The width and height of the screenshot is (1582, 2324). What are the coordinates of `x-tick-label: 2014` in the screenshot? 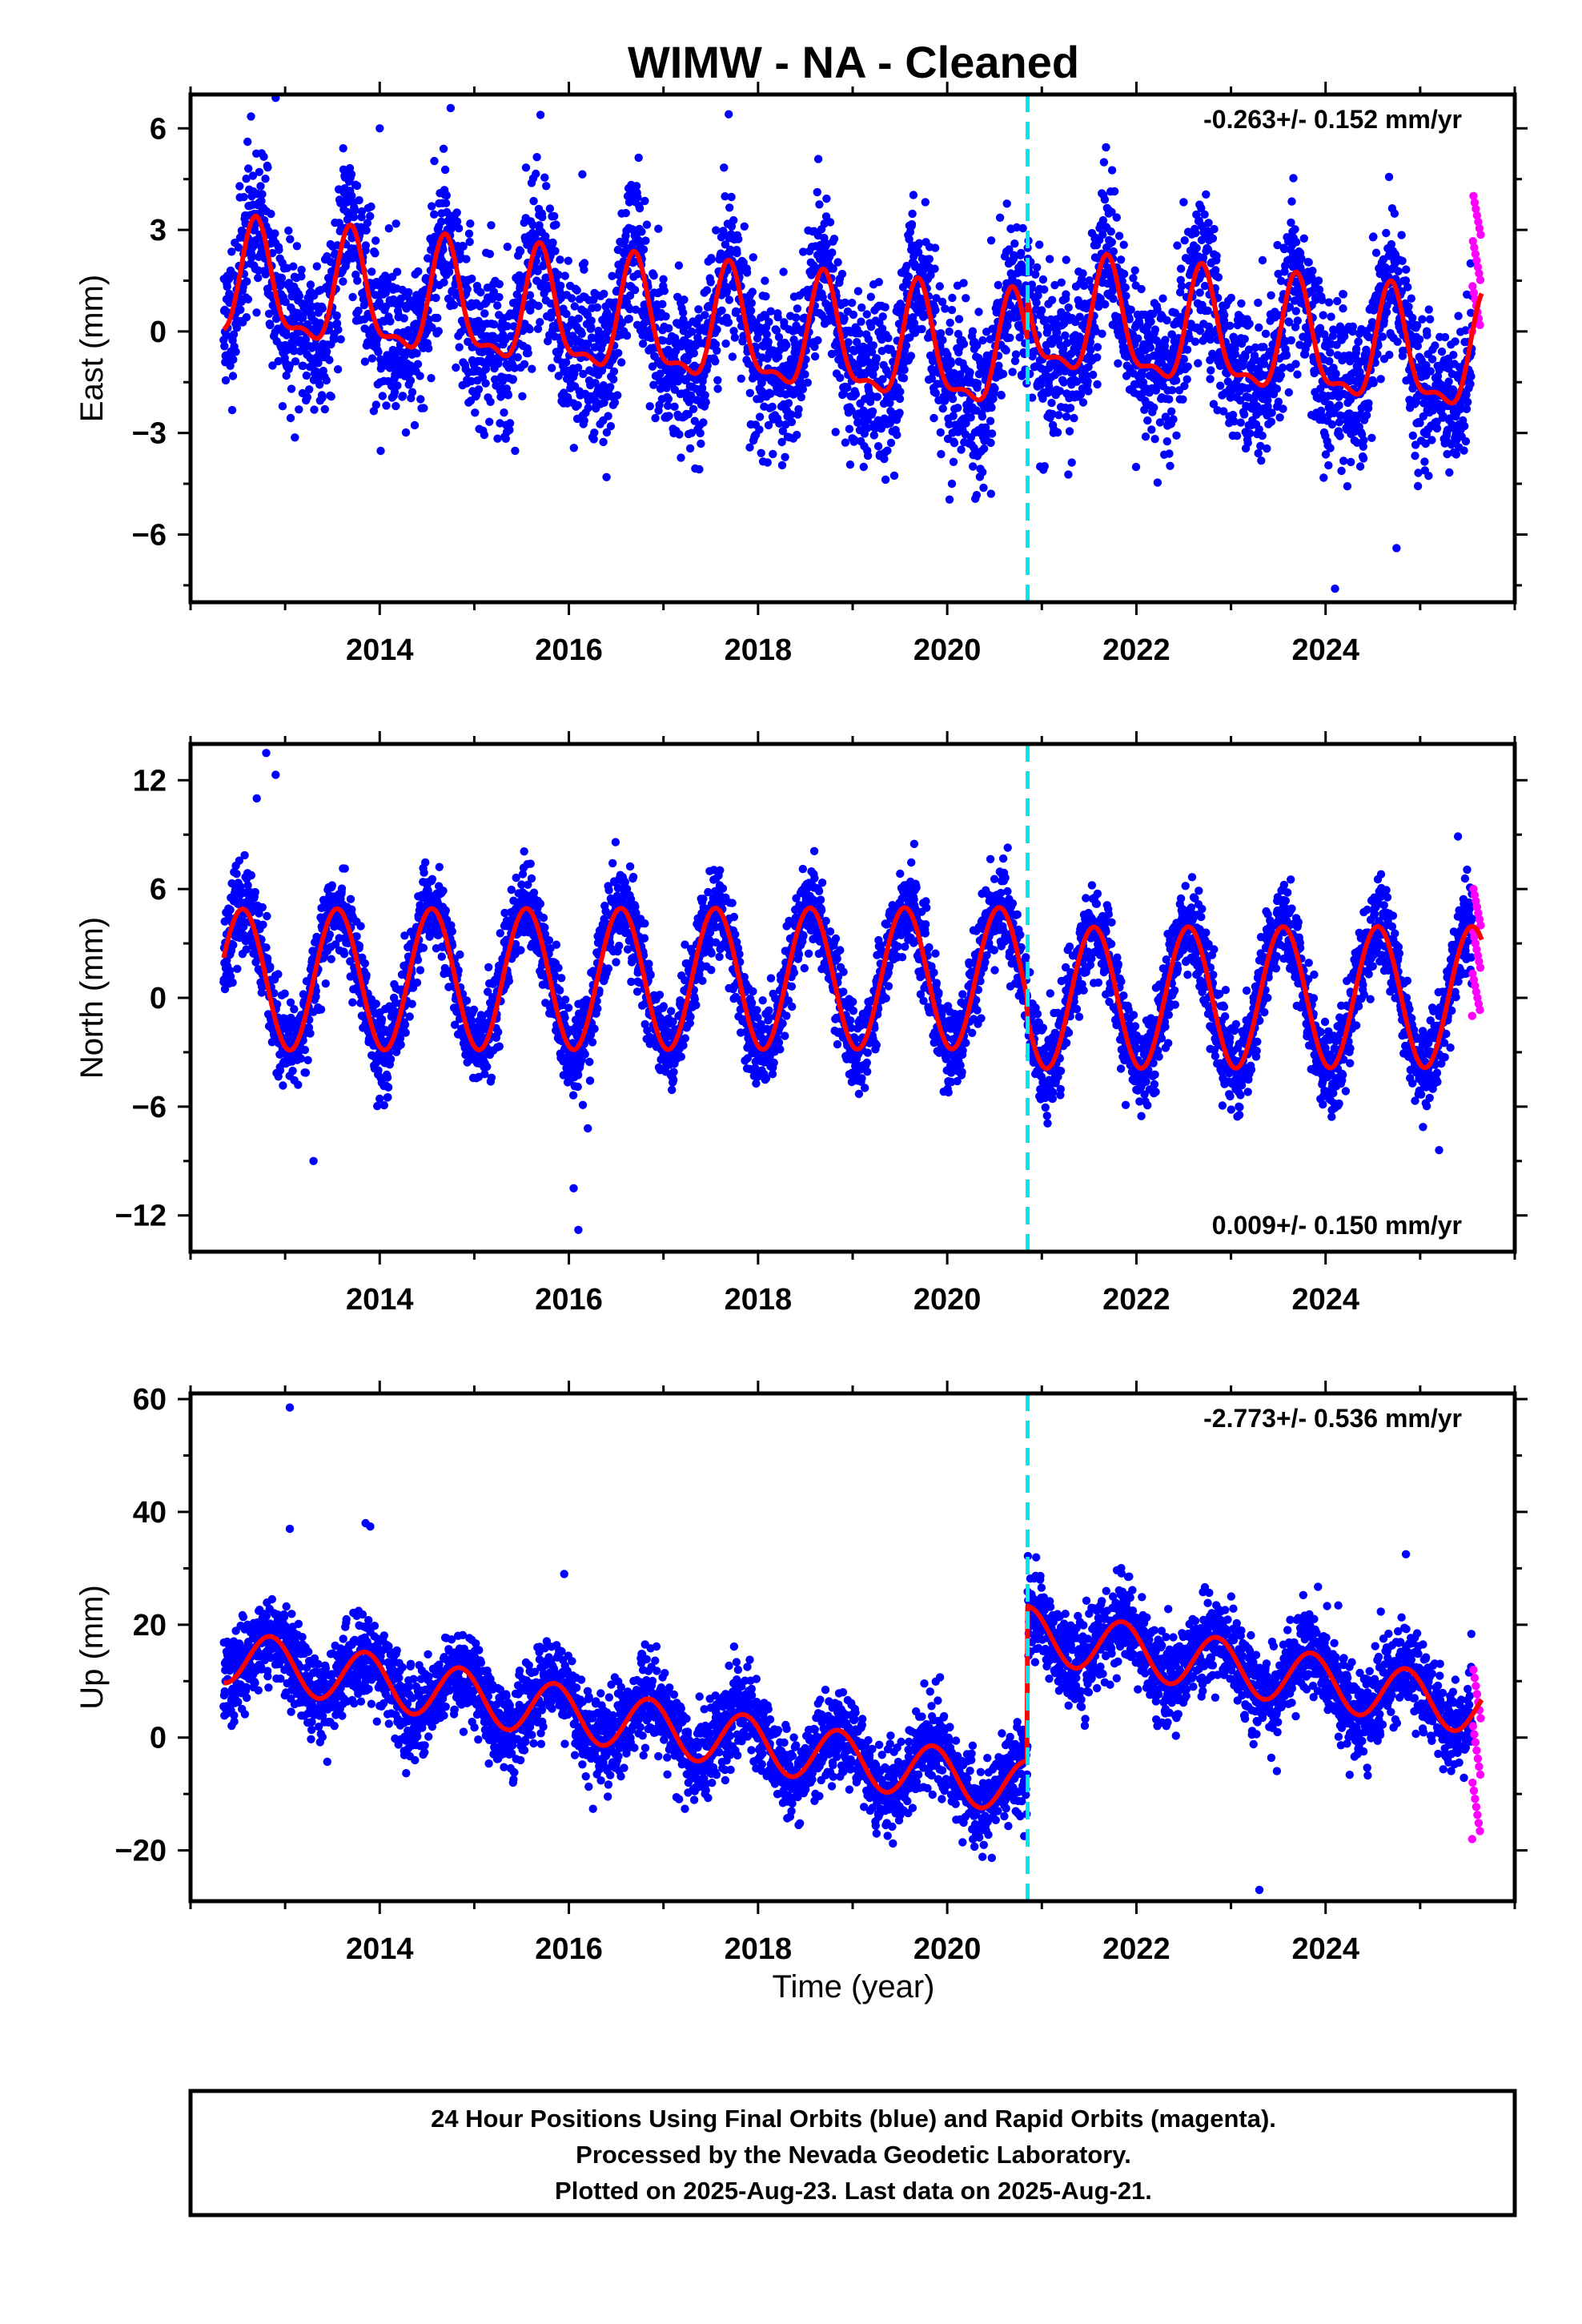 It's located at (380, 650).